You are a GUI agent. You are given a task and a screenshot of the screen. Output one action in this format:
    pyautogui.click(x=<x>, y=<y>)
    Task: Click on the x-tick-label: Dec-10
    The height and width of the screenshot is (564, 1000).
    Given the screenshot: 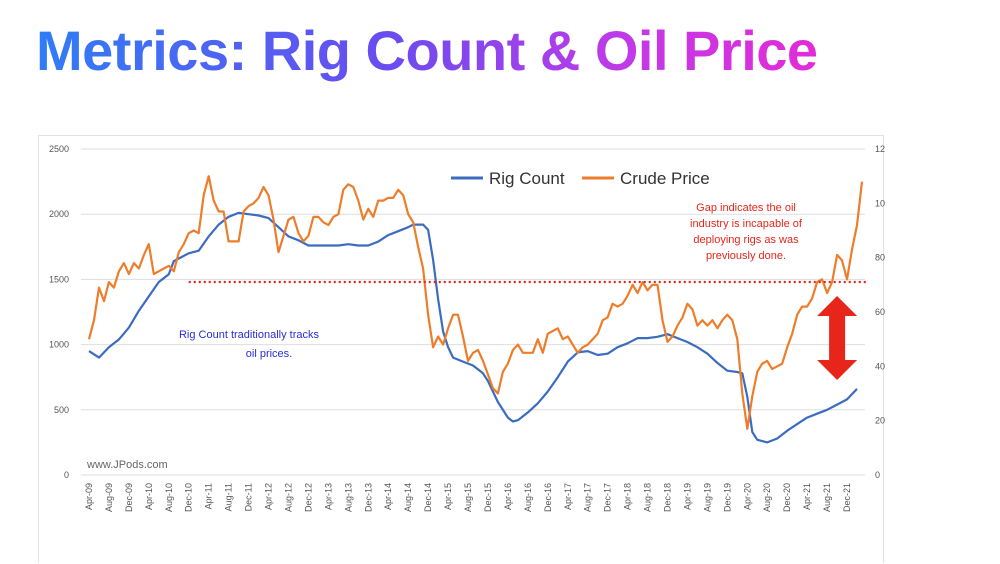 What is the action you would take?
    pyautogui.click(x=189, y=497)
    